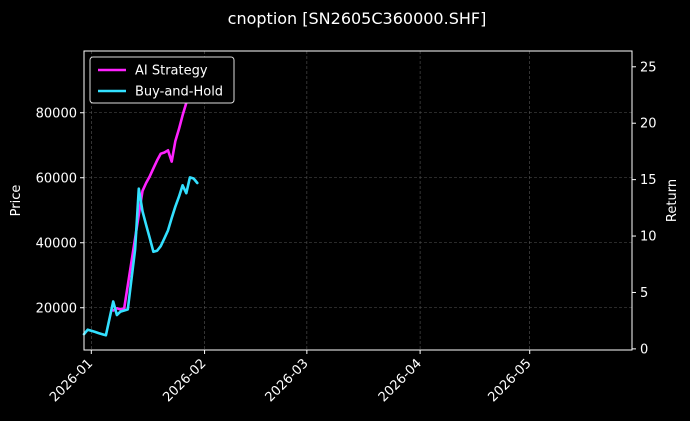  I want to click on legend-label: AI Strategy, so click(171, 71).